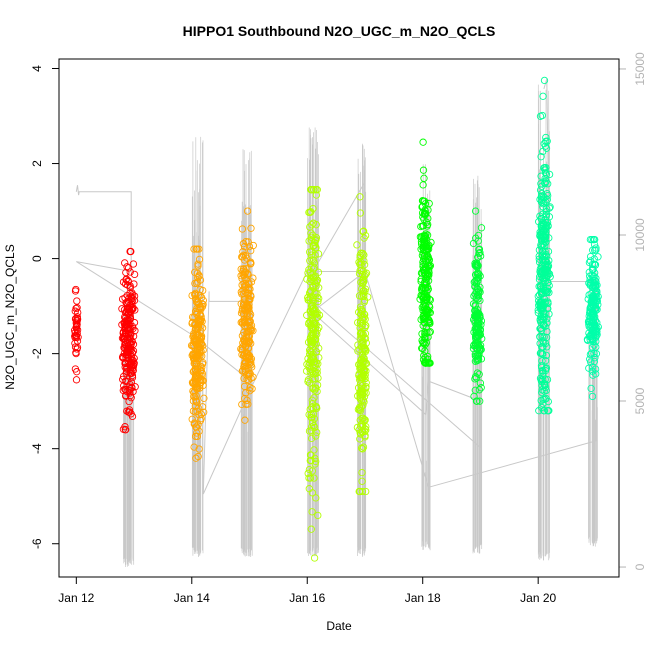 This screenshot has height=650, width=650. I want to click on y-tick-label: -2, so click(37, 353).